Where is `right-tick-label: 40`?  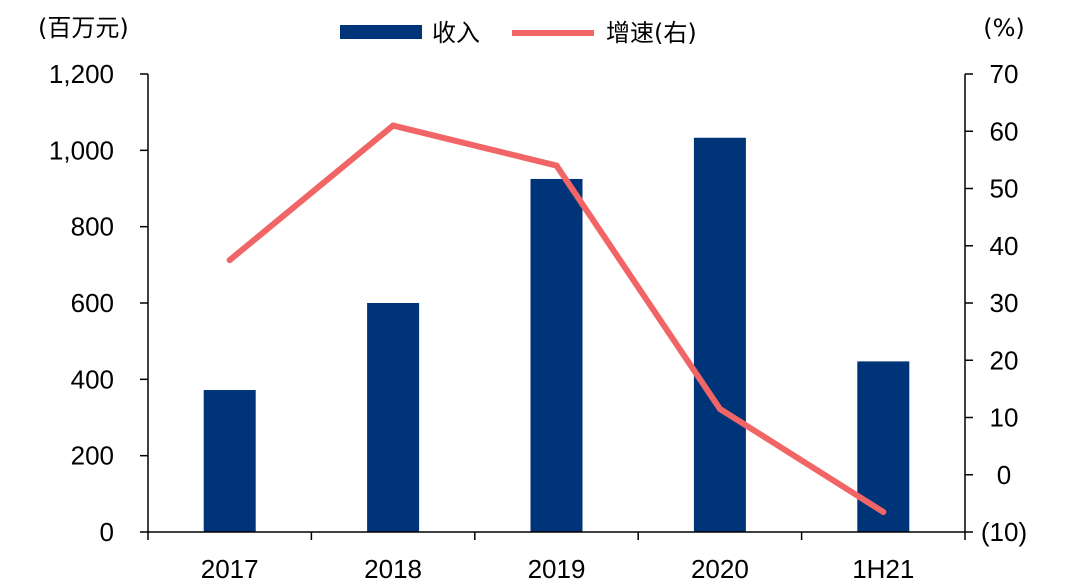
right-tick-label: 40 is located at coordinates (1004, 246).